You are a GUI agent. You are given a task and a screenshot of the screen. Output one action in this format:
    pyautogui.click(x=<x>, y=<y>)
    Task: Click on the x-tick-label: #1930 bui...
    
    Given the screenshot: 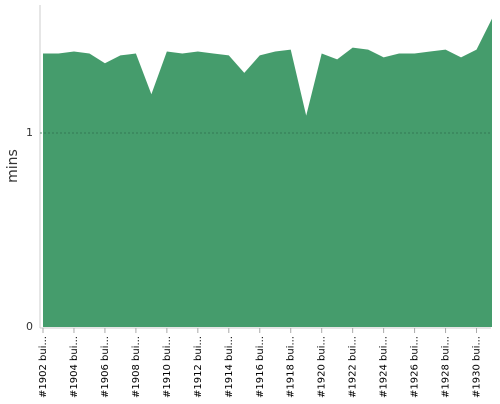 What is the action you would take?
    pyautogui.click(x=477, y=367)
    